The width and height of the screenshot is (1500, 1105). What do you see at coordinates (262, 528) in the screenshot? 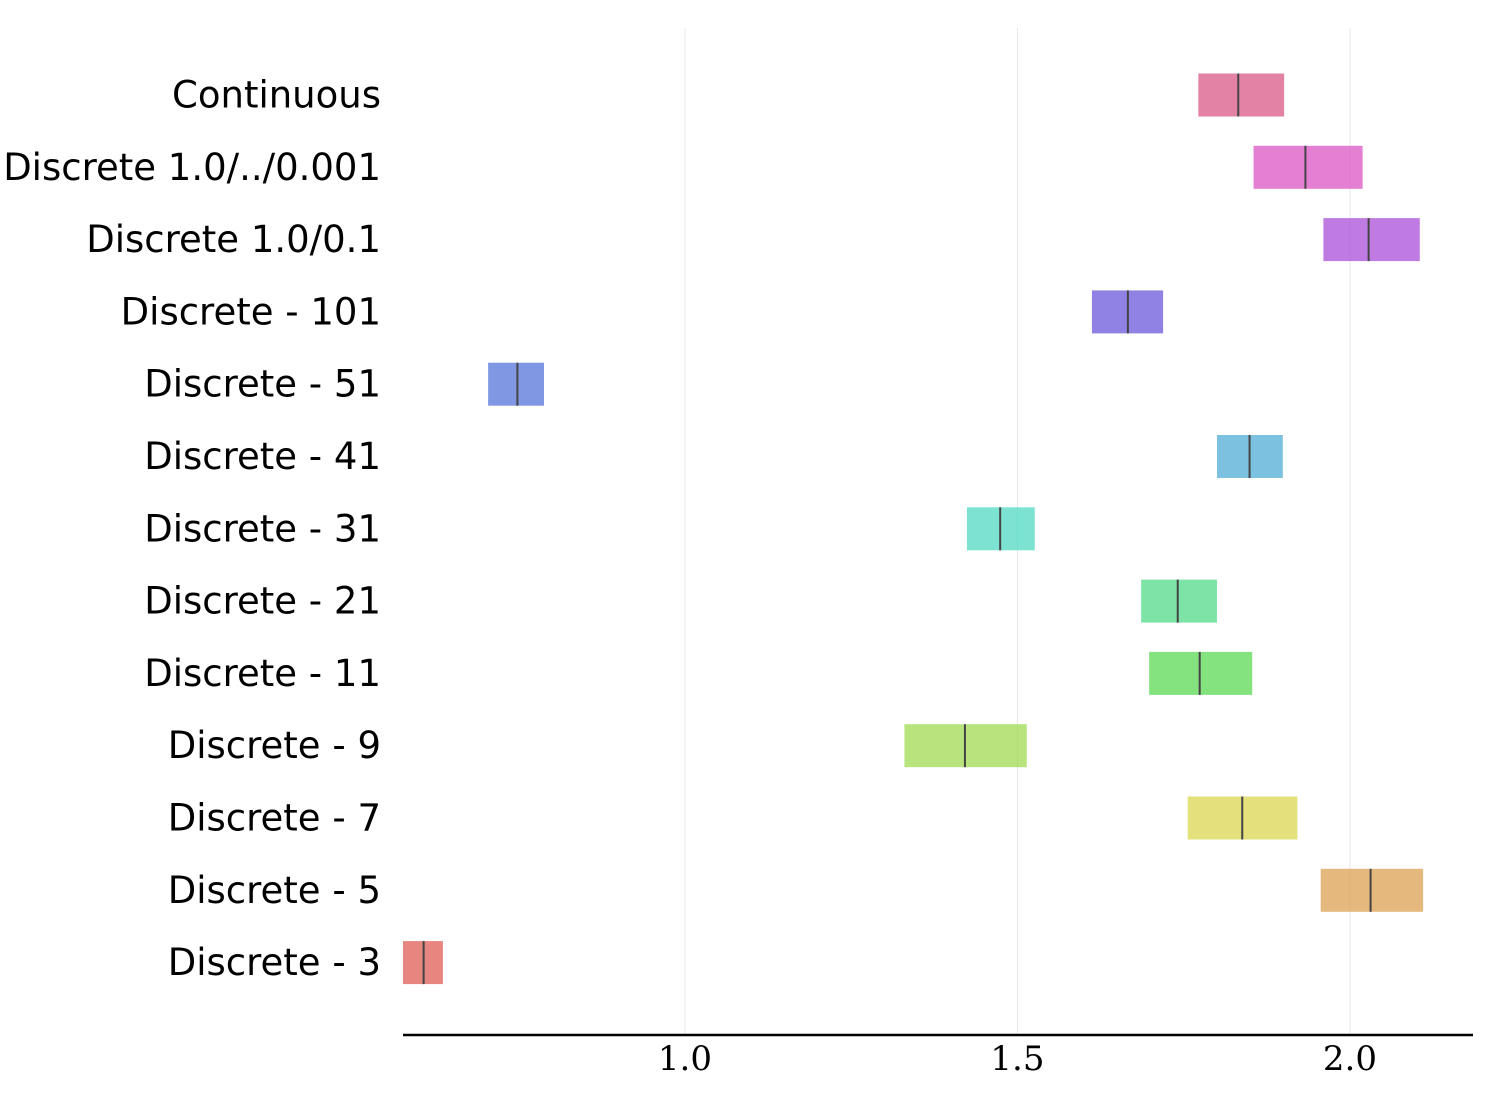
I see `category-label-6: Discrete - 31` at bounding box center [262, 528].